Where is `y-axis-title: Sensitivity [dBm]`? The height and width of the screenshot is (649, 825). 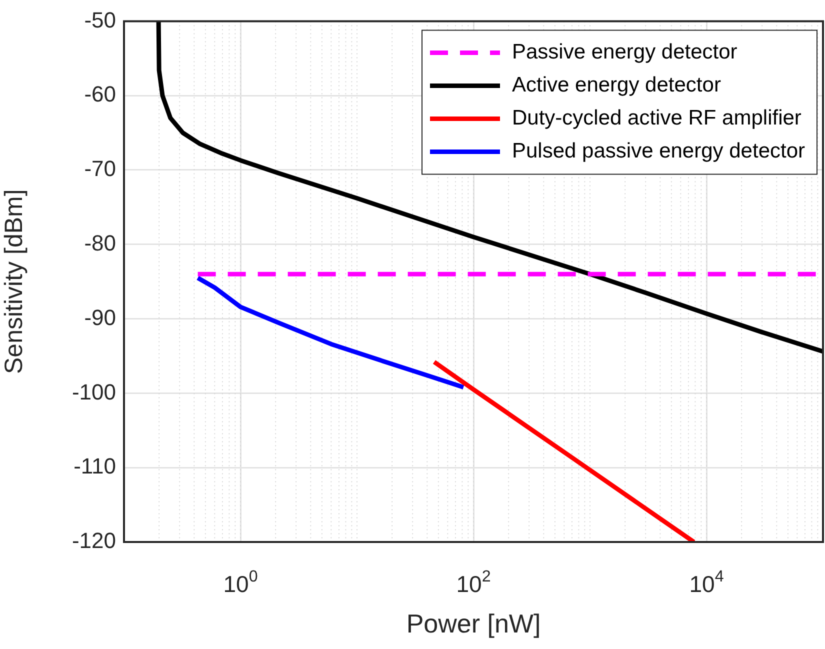 y-axis-title: Sensitivity [dBm] is located at coordinates (14, 281).